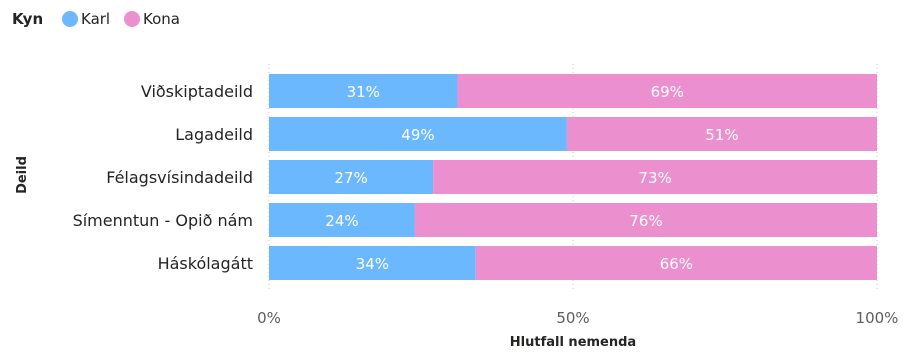 The image size is (906, 352). What do you see at coordinates (70, 19) in the screenshot?
I see `legend-karl-marker` at bounding box center [70, 19].